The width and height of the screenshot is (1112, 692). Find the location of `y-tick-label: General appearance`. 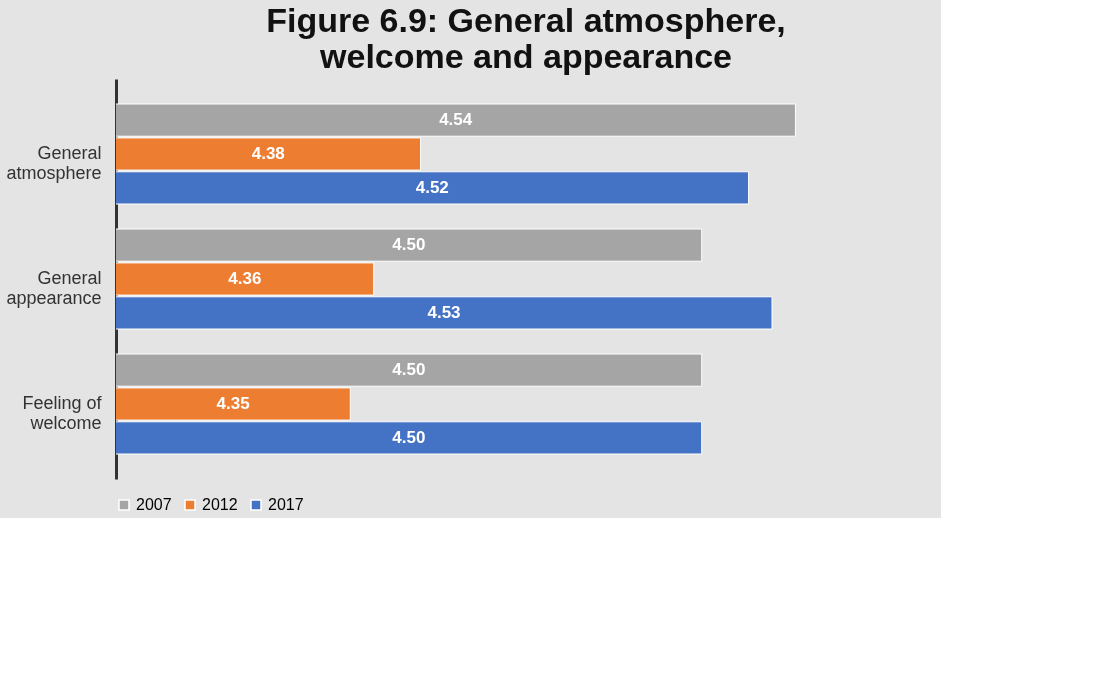

y-tick-label: General appearance is located at coordinates (54, 288).